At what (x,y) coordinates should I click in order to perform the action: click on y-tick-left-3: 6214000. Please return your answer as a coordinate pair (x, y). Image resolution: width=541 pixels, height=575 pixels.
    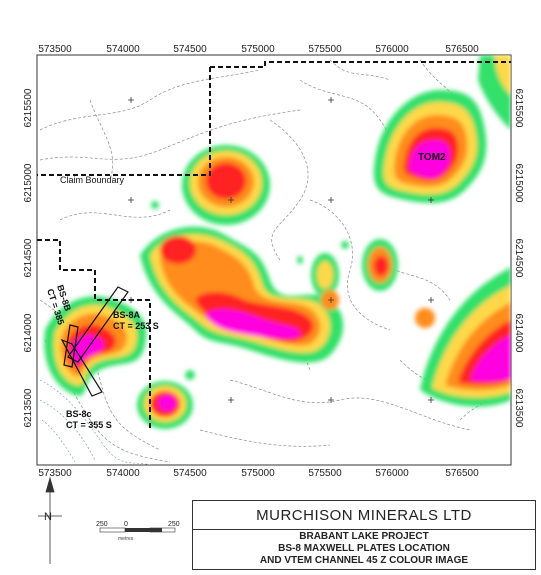
    Looking at the image, I should click on (28, 332).